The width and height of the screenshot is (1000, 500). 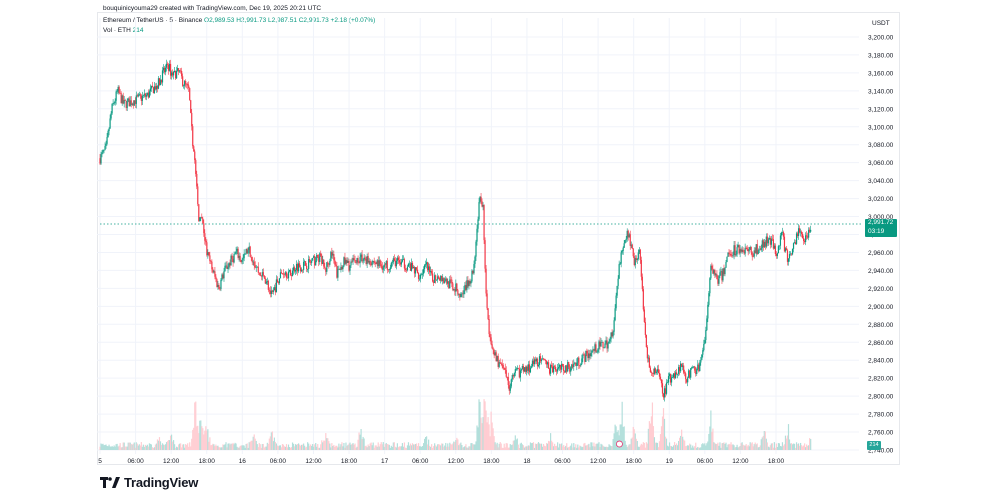 What do you see at coordinates (149, 482) in the screenshot?
I see `brand-footer: TradingView` at bounding box center [149, 482].